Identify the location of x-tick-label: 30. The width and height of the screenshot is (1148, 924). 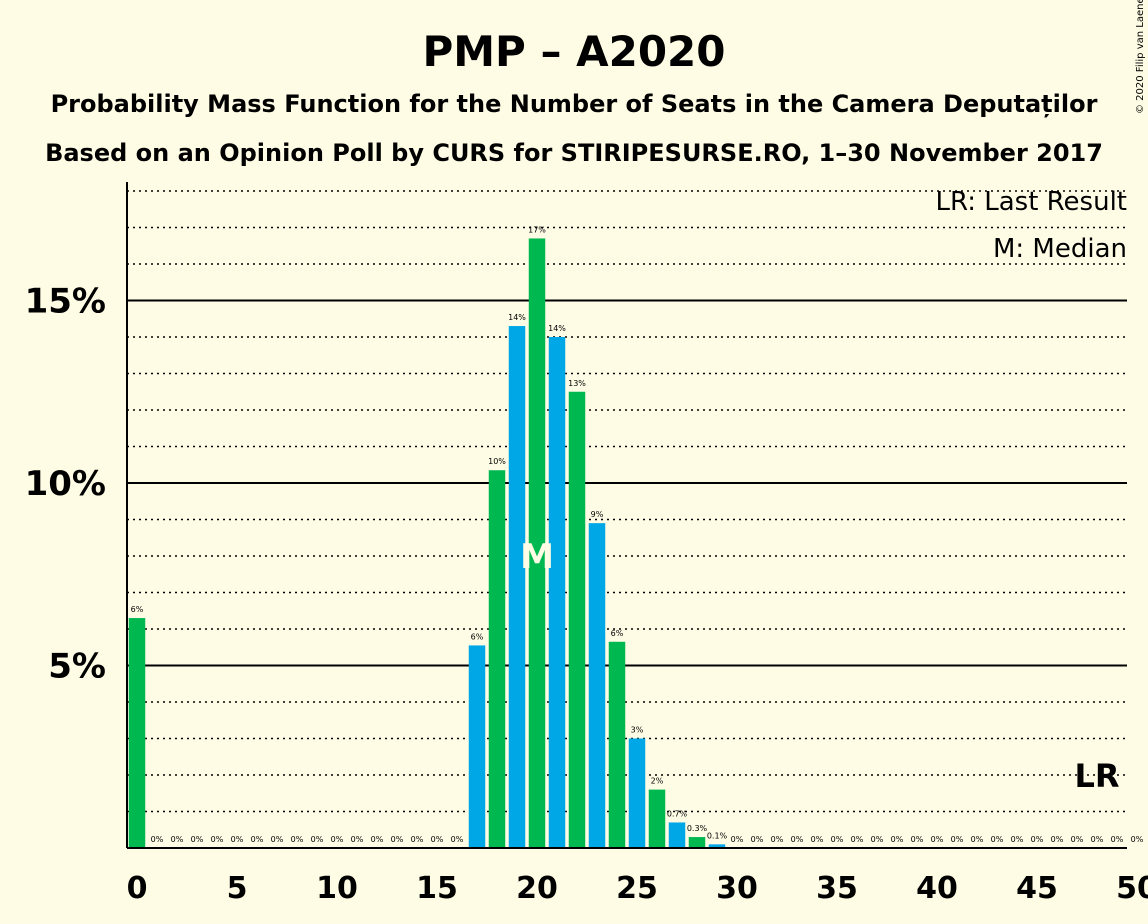
(737, 888).